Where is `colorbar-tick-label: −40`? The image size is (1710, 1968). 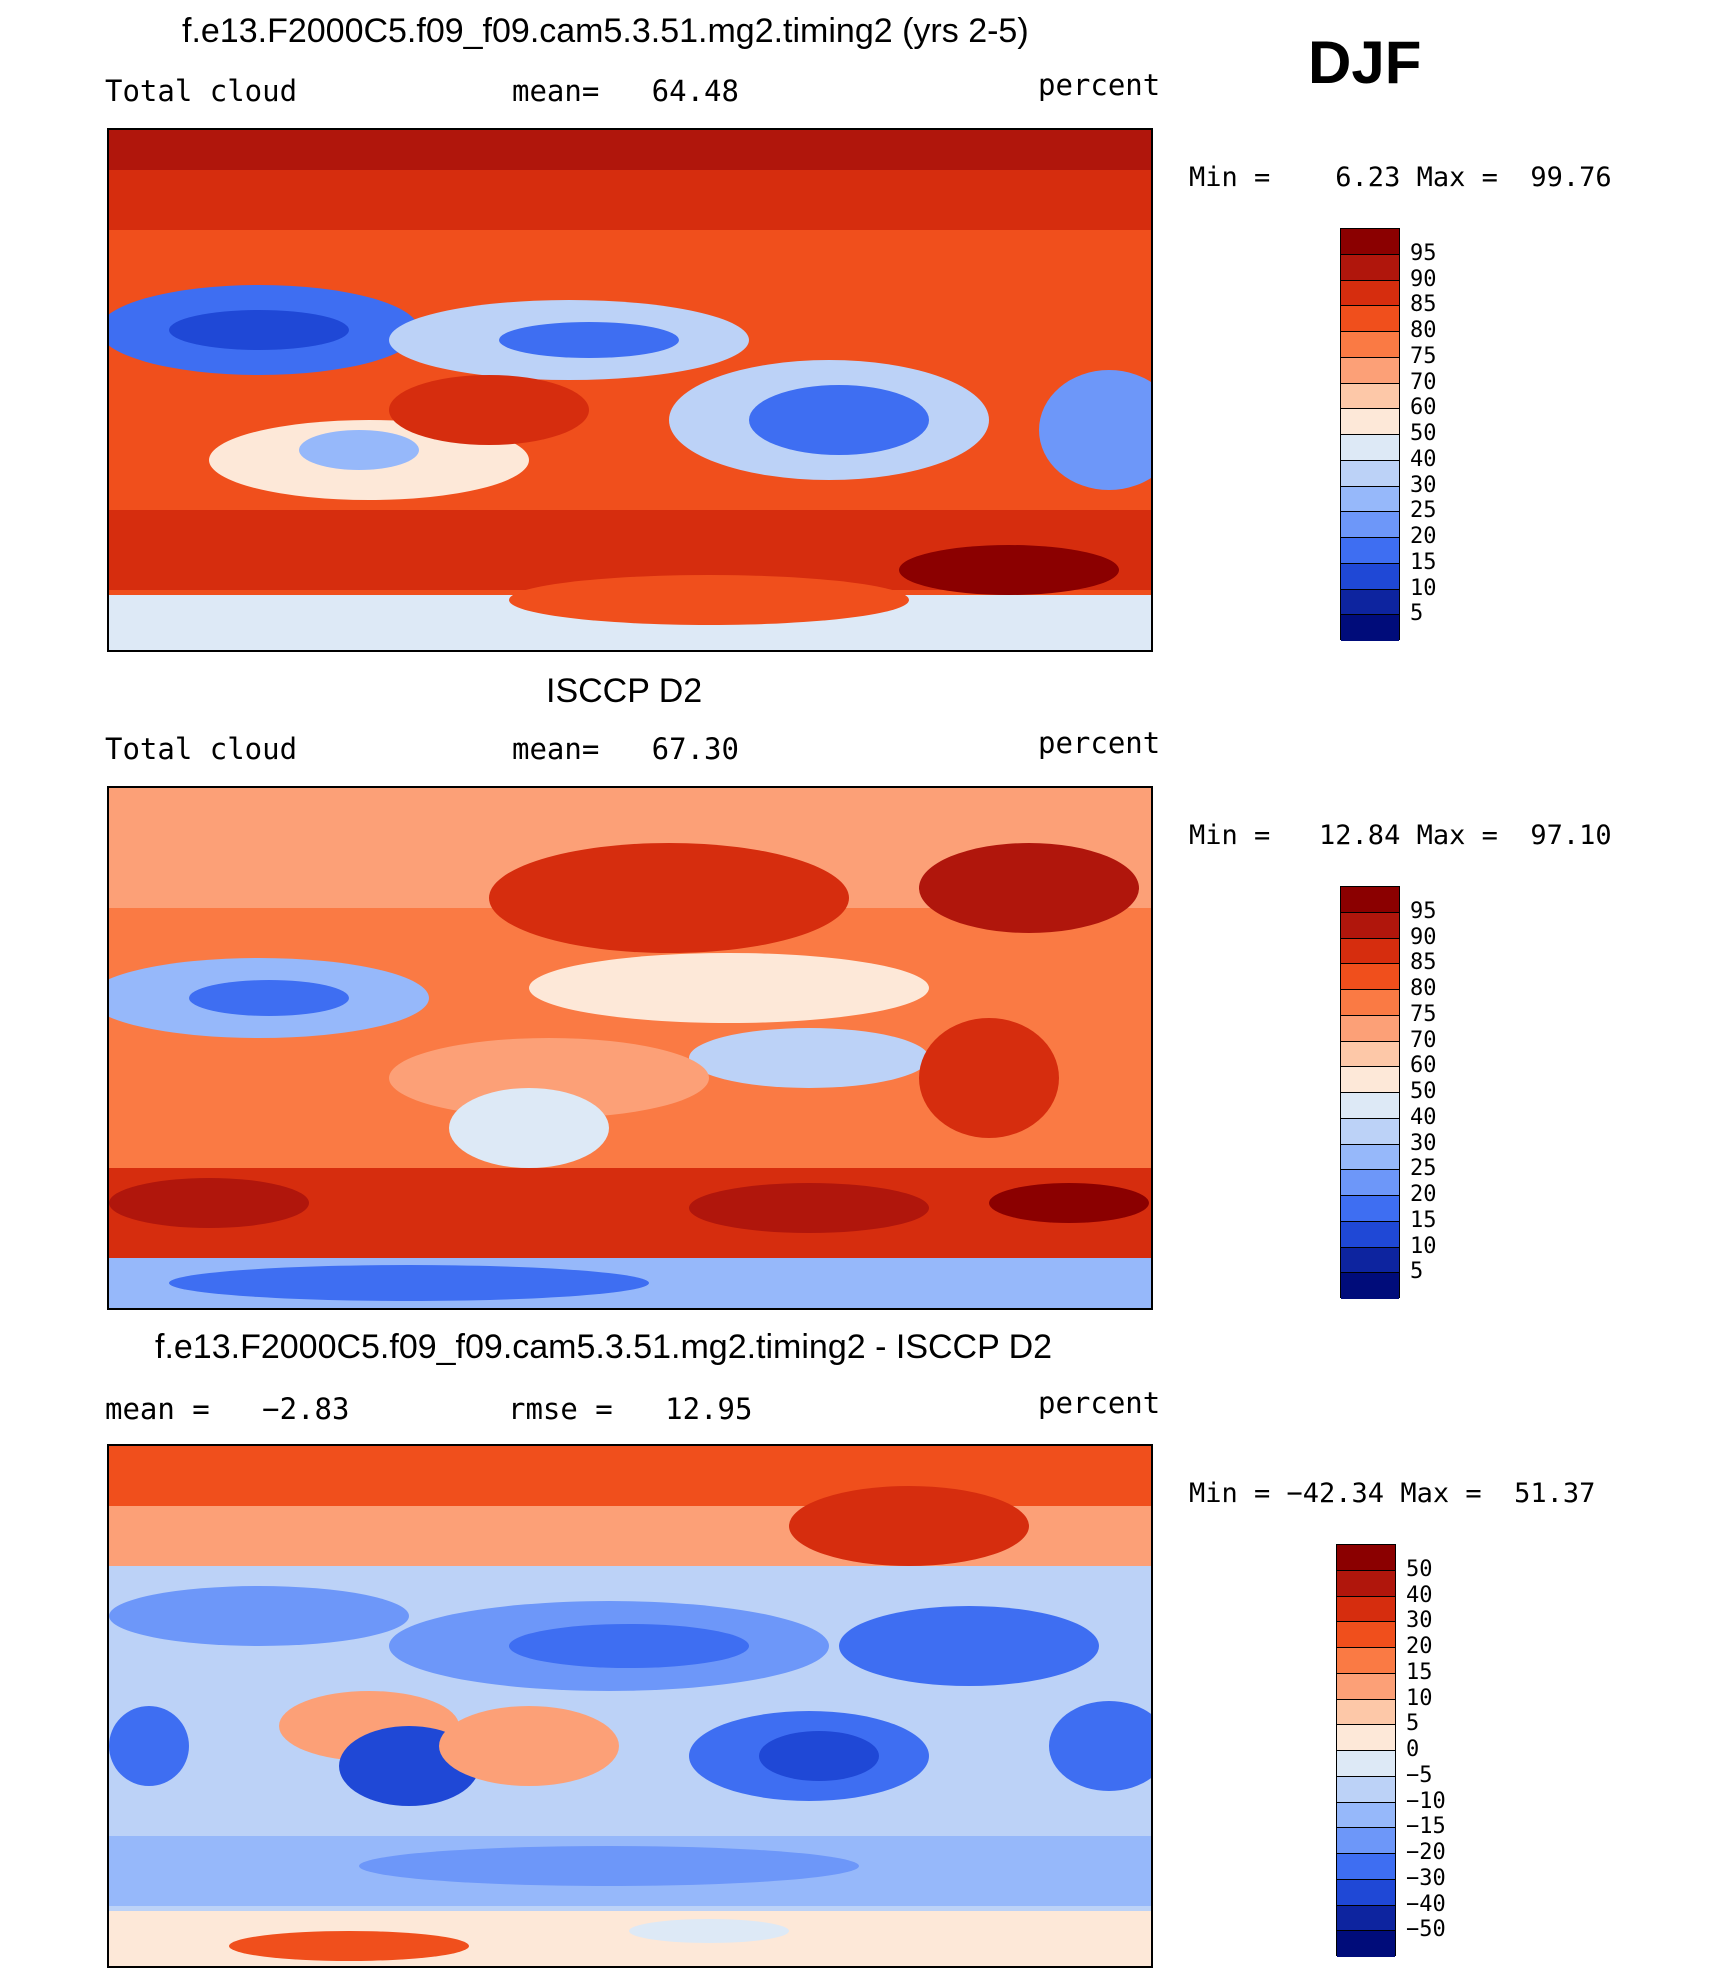 colorbar-tick-label: −40 is located at coordinates (1426, 1904).